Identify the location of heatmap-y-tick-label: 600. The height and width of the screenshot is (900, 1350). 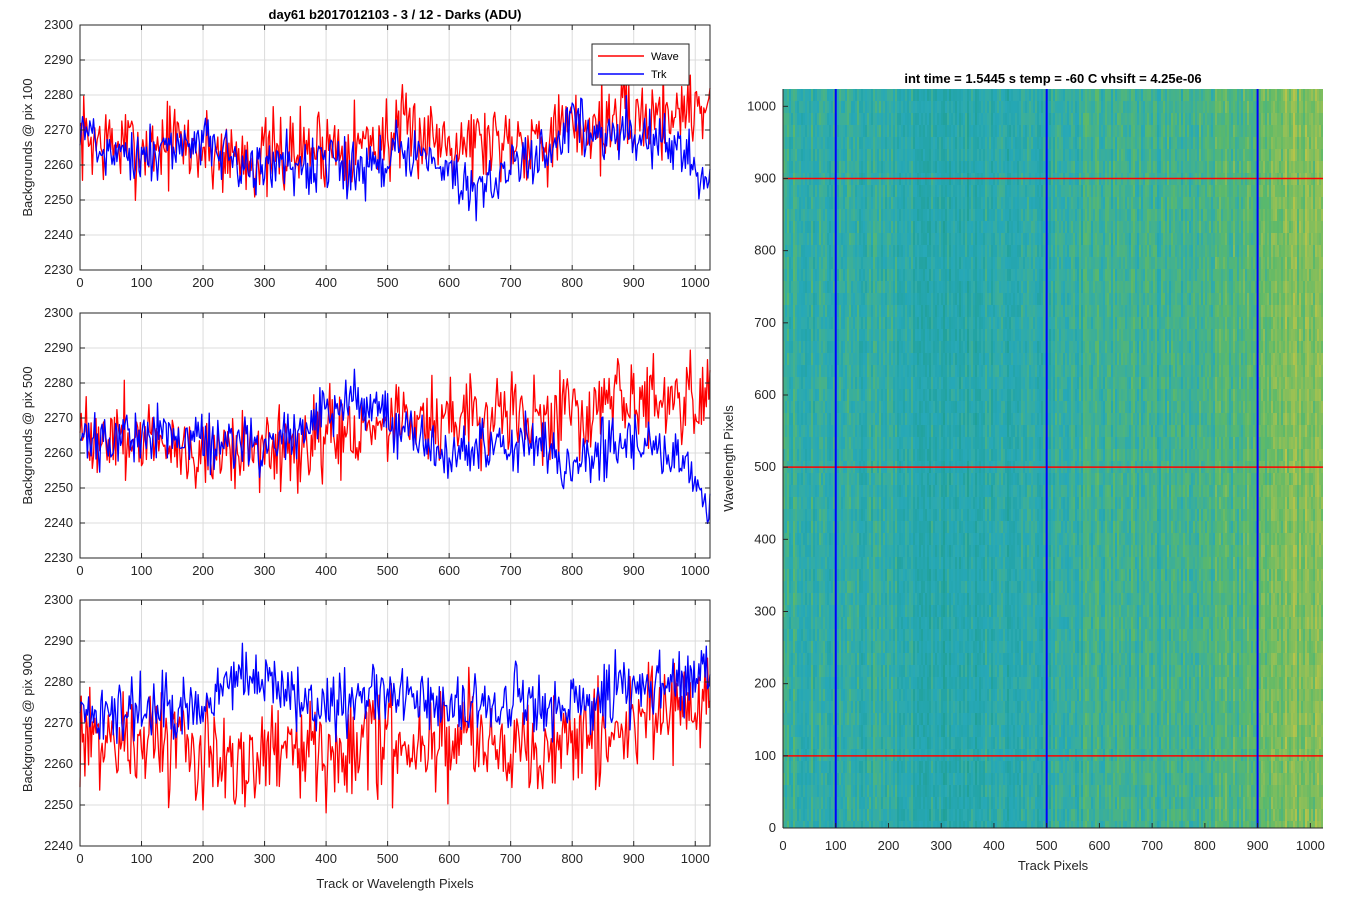
(765, 394).